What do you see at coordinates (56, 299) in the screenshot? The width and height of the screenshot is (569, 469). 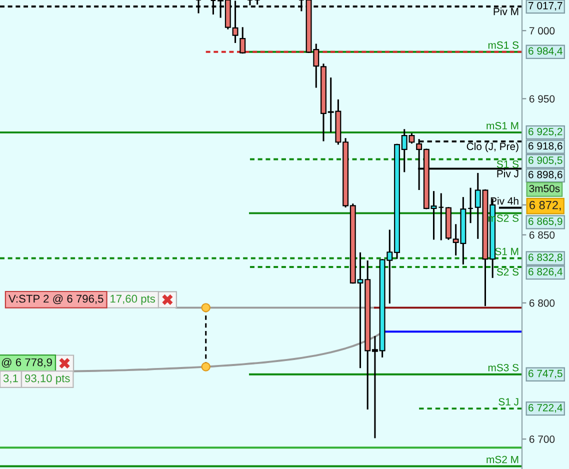 I see `annotation: V:STP 2 @ 6 796,5` at bounding box center [56, 299].